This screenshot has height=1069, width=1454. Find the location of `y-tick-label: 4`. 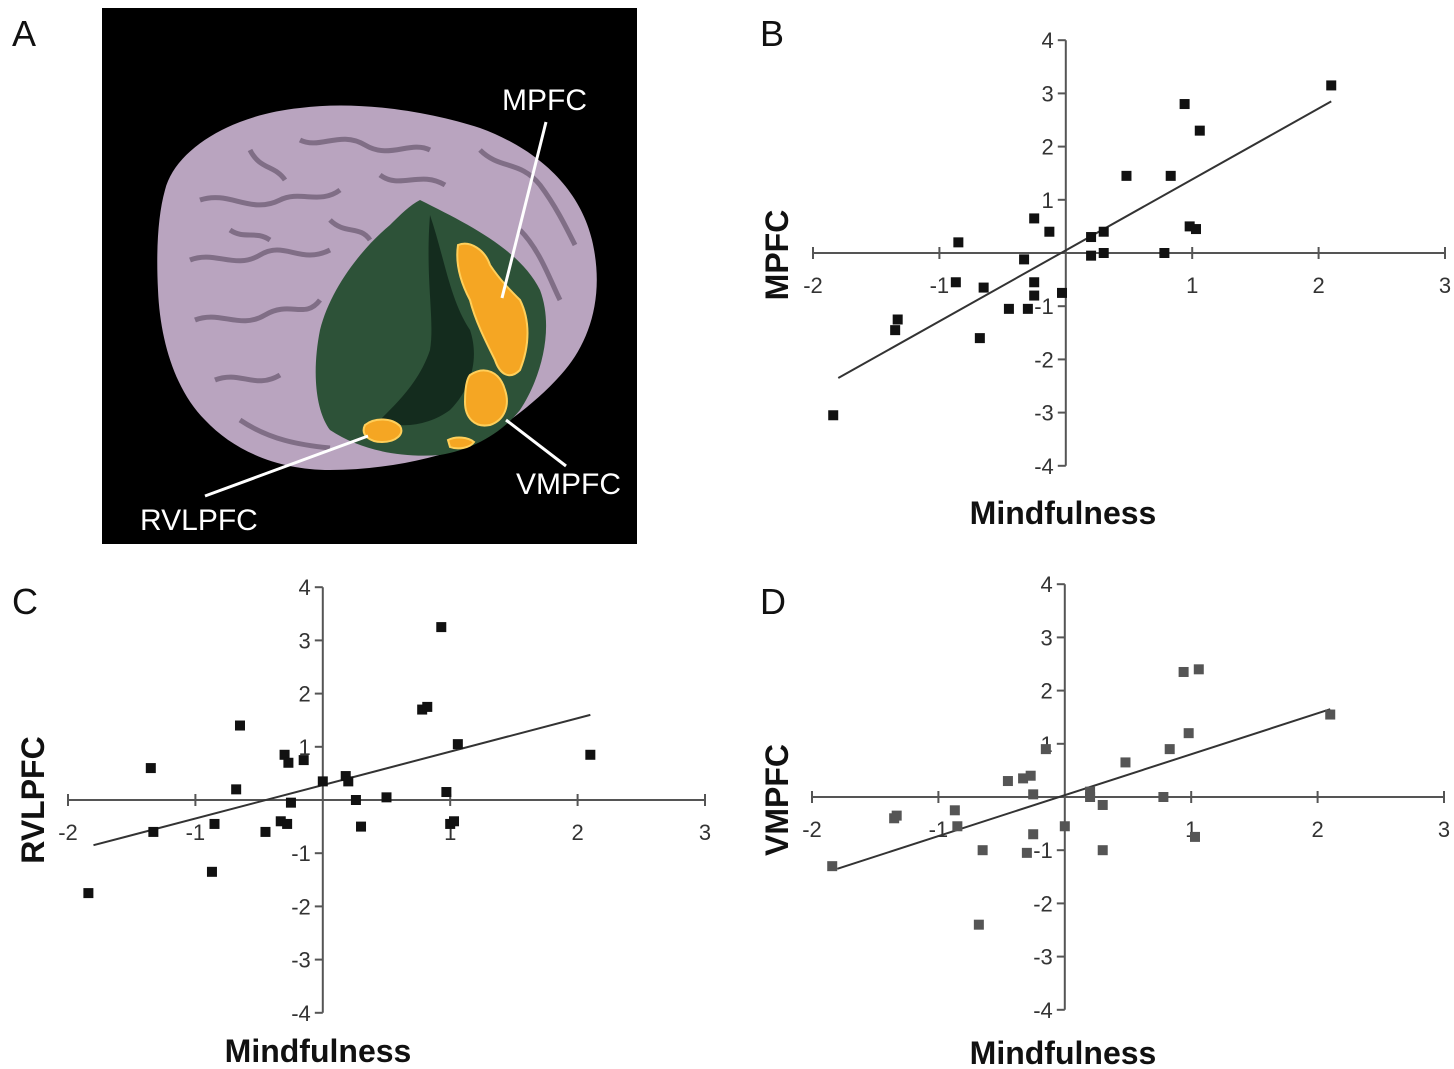

y-tick-label: 4 is located at coordinates (305, 587).